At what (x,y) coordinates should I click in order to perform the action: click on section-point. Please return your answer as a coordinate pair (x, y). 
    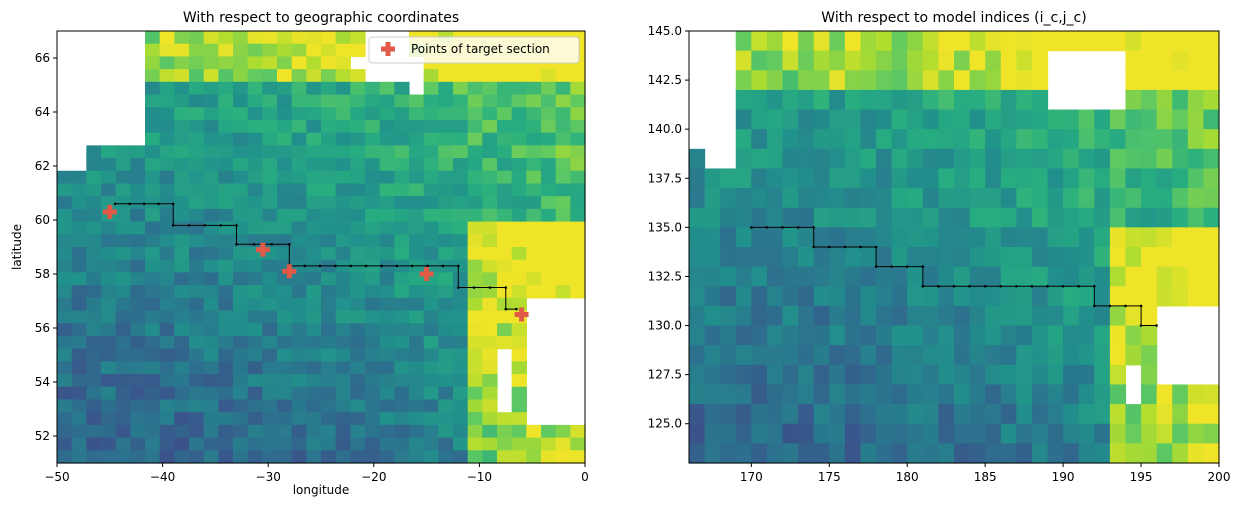
    Looking at the image, I should click on (254, 244).